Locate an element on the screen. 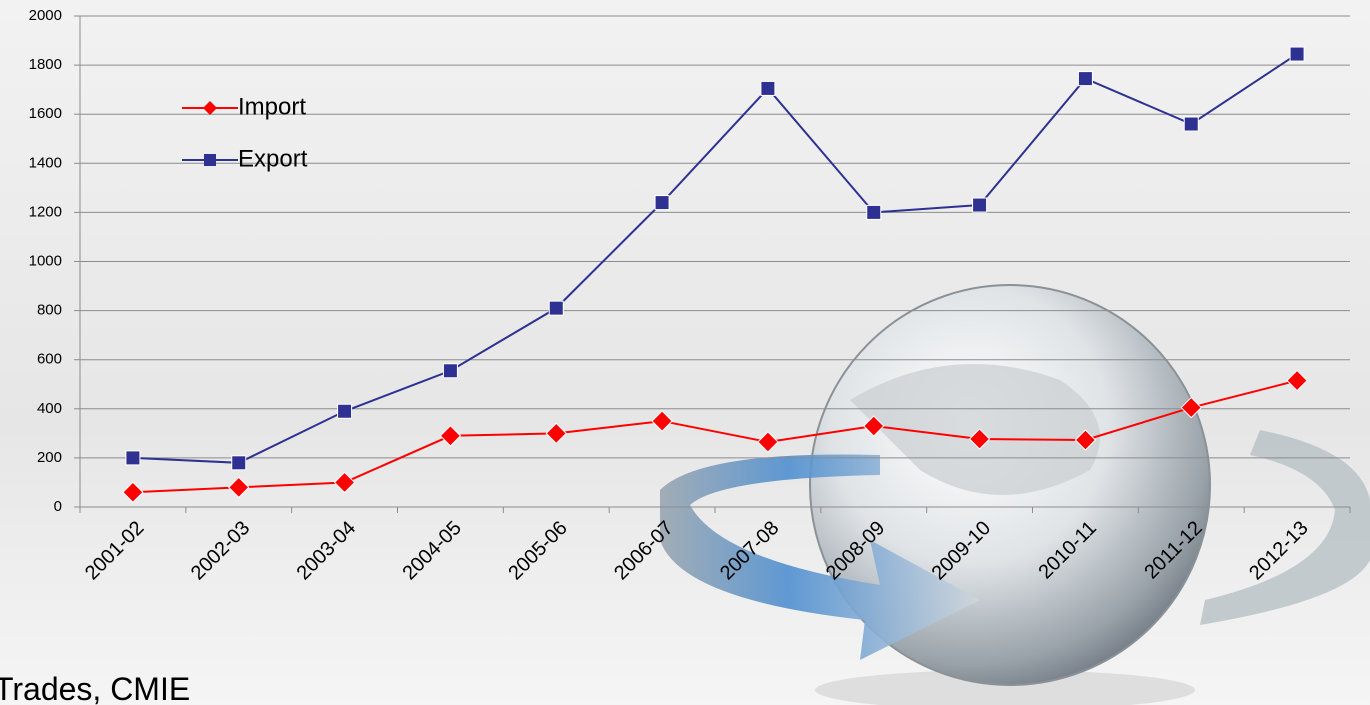 This screenshot has width=1370, height=705. y-tick-label: 400 is located at coordinates (49, 408).